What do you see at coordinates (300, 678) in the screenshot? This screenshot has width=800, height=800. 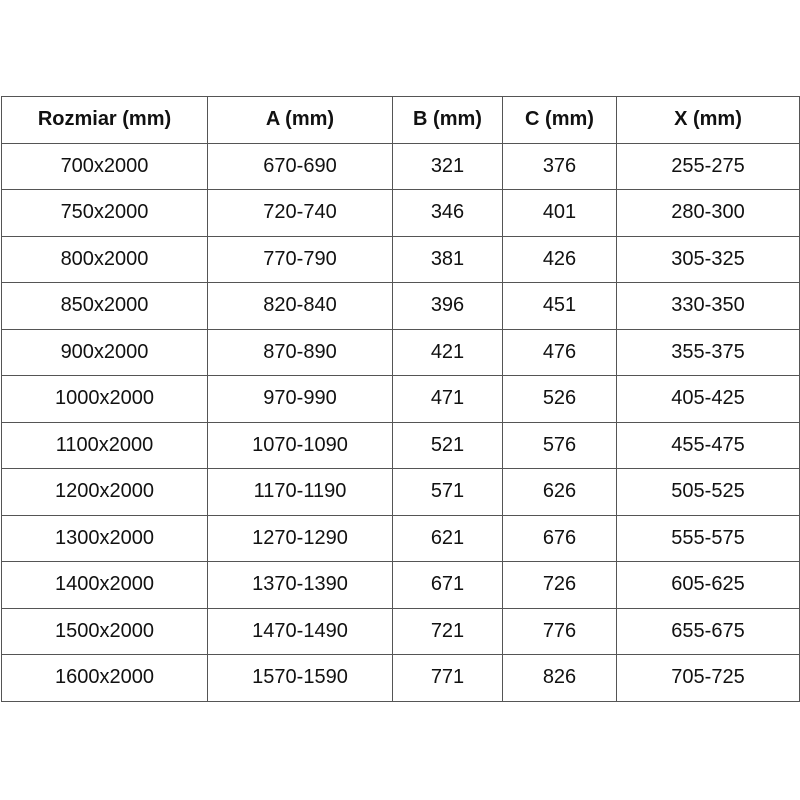 I see `table-cell: 1570-1590` at bounding box center [300, 678].